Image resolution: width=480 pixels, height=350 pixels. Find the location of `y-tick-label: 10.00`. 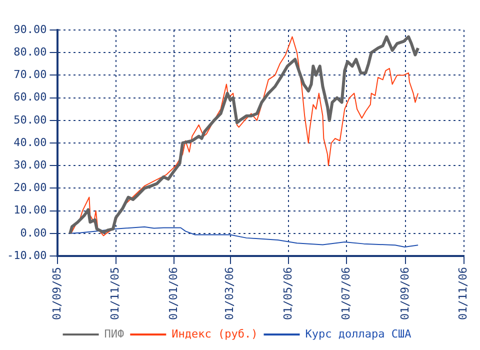

y-tick-label: 10.00 is located at coordinates (30, 210).